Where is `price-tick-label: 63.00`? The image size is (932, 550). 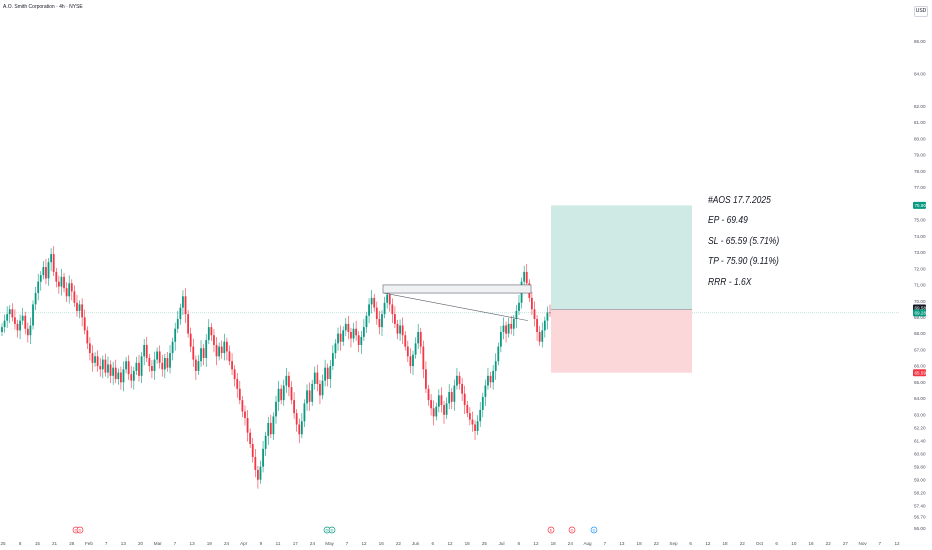
price-tick-label: 63.00 is located at coordinates (920, 414).